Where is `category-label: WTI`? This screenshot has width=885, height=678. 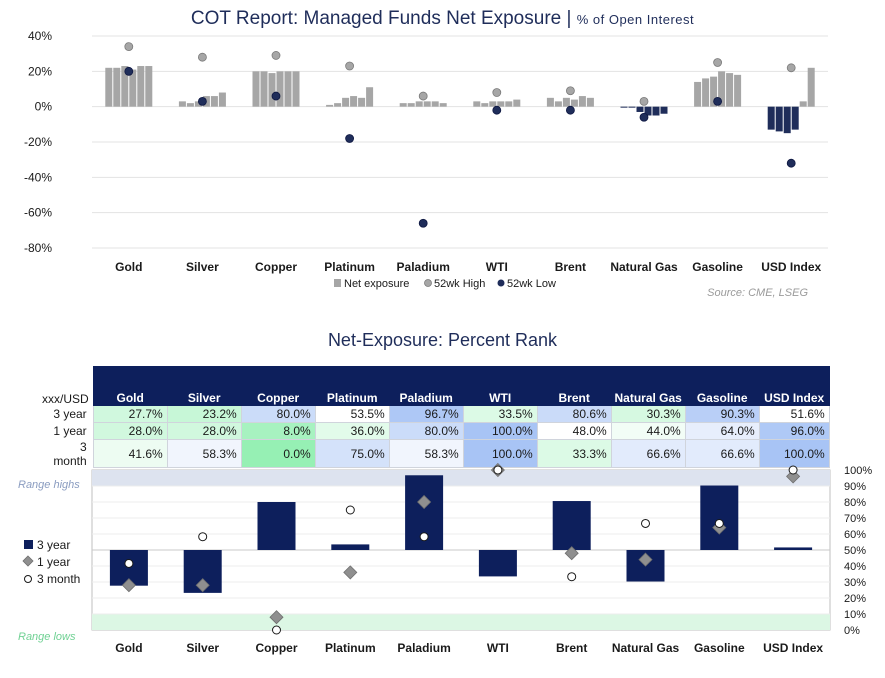 category-label: WTI is located at coordinates (497, 267).